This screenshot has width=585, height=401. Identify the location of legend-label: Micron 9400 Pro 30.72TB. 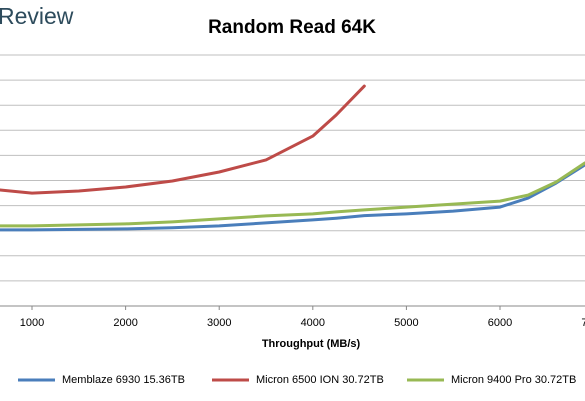
(513, 380).